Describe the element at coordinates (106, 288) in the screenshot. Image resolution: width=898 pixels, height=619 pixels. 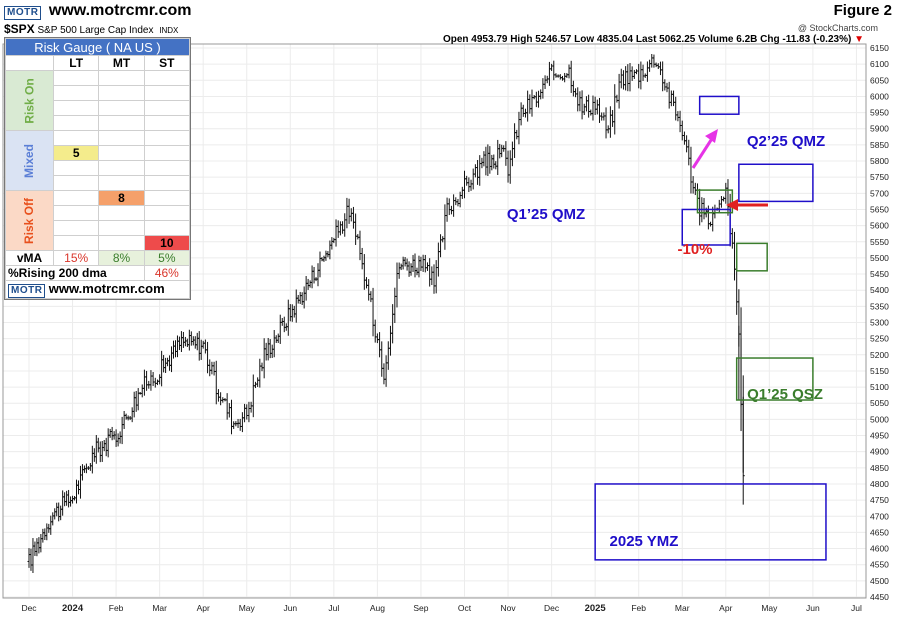
I see `footer-site: www.motrcmr.com` at that location.